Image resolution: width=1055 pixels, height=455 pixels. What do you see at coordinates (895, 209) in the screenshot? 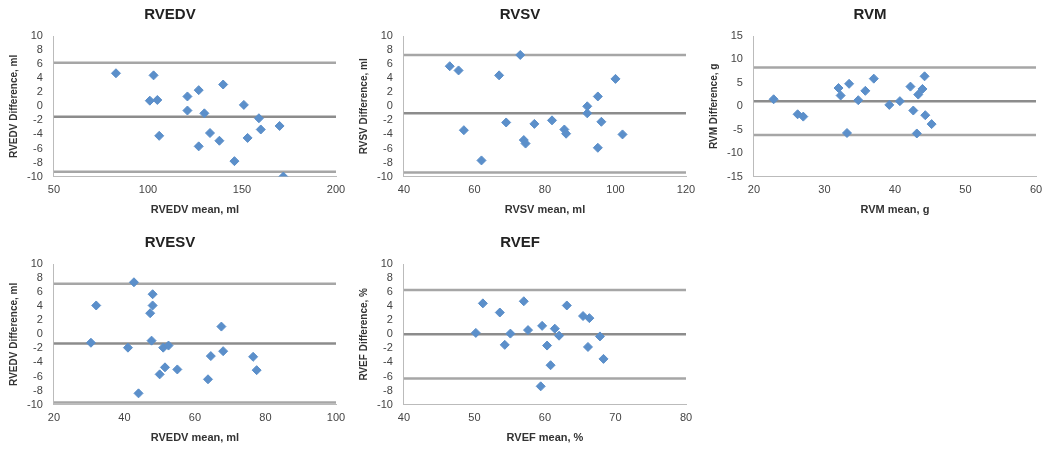
I see `x-axis-title: RVM mean, g` at bounding box center [895, 209].